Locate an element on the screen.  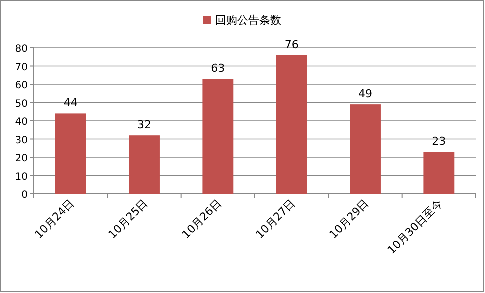
legend-label: 回购公告条数 is located at coordinates (249, 20).